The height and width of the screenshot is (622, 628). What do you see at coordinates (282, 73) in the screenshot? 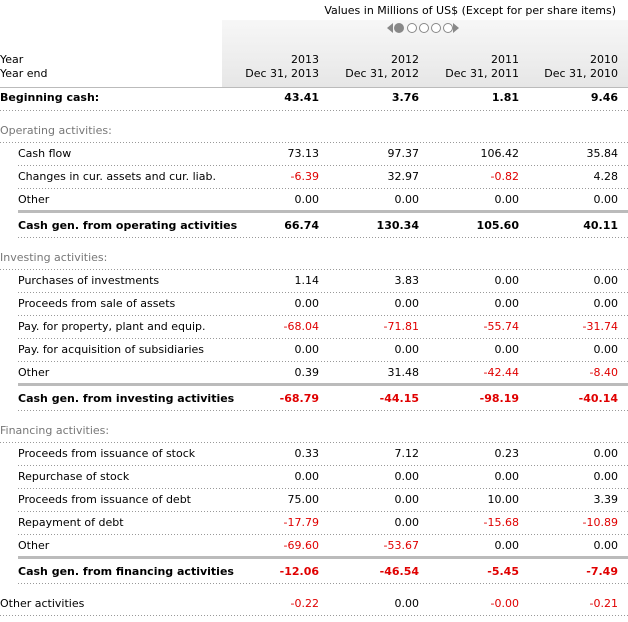
I see `column-date: Dec 31, 2013` at bounding box center [282, 73].